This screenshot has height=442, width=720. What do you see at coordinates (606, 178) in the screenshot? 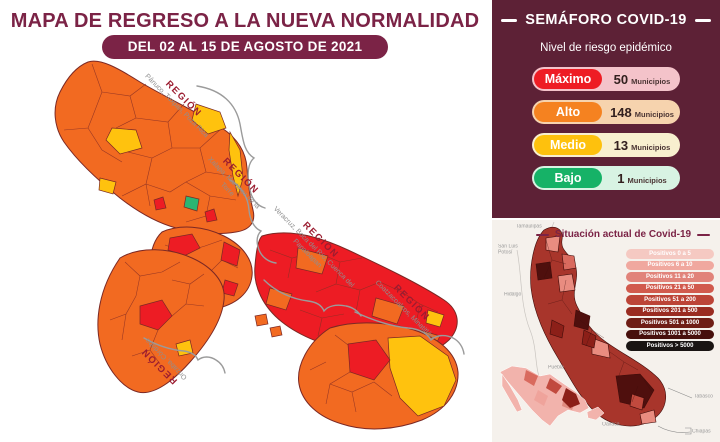
I see `risk-row-bajo: Bajo 1 Municipios` at bounding box center [606, 178].